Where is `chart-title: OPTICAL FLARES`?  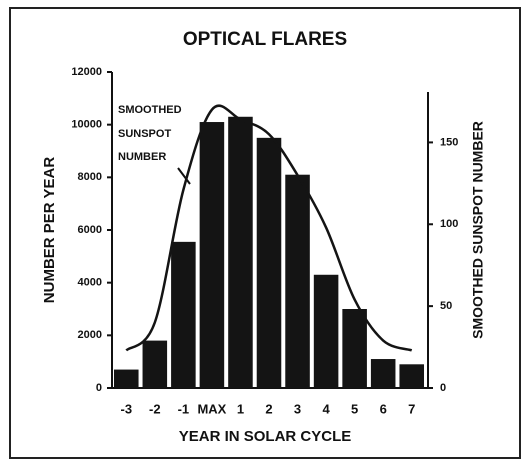
chart-title: OPTICAL FLARES is located at coordinates (265, 39).